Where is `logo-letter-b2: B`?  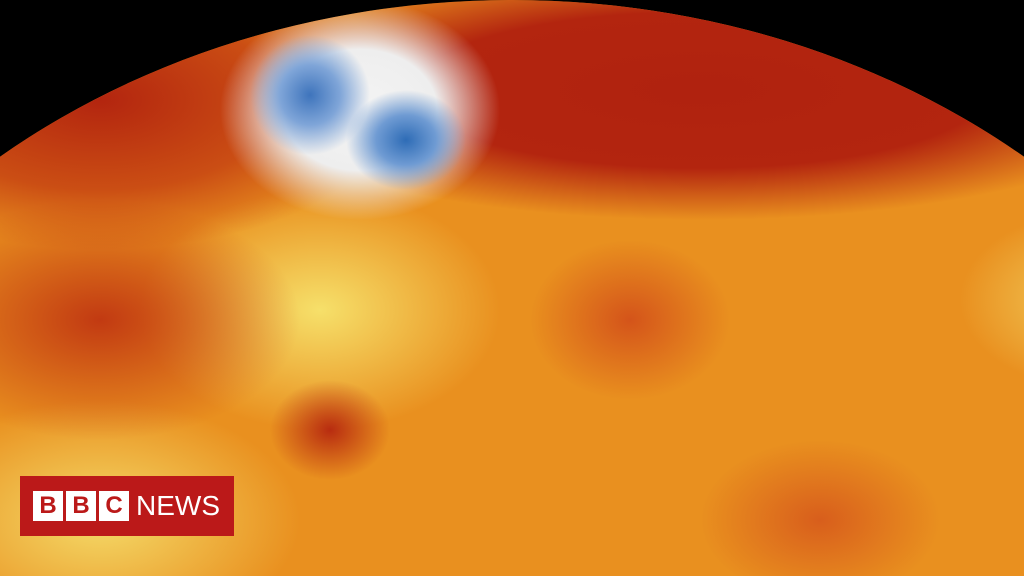
logo-letter-b2: B is located at coordinates (81, 506).